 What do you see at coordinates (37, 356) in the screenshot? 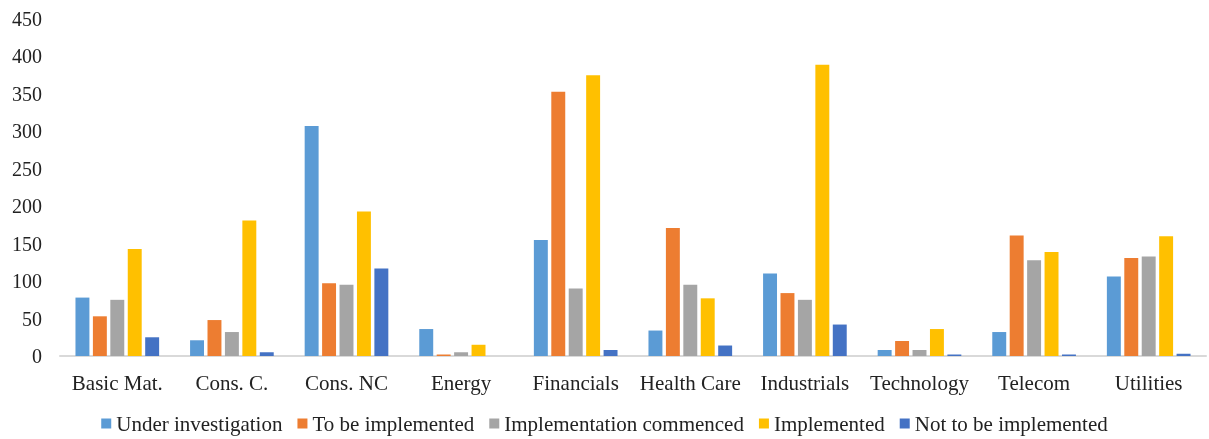
I see `y-tick-label: 0` at bounding box center [37, 356].